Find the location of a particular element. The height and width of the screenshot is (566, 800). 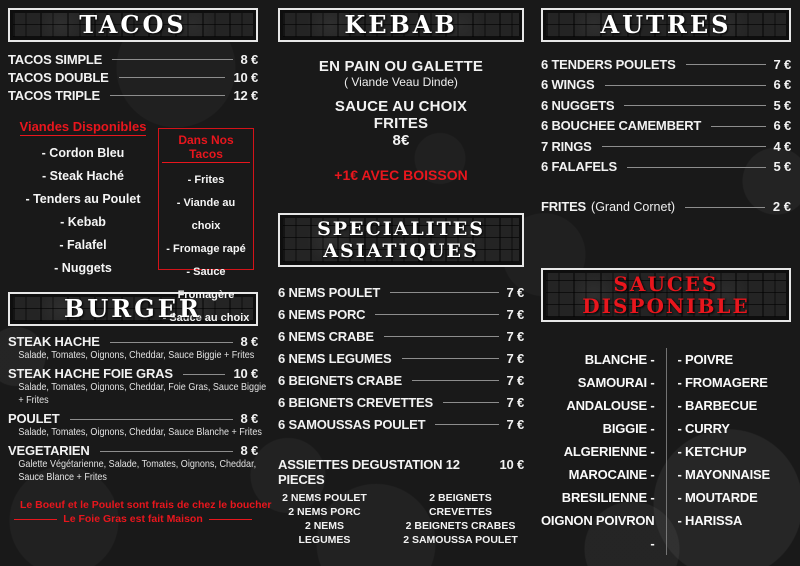

sauces-title: SAUCES DISPONIBLE is located at coordinates (666, 295).